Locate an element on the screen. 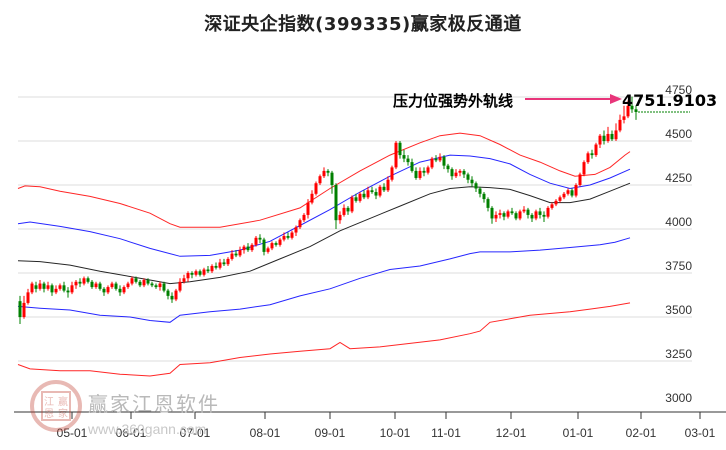  watermark-logo: 江 赢 恩 家 is located at coordinates (56, 408).